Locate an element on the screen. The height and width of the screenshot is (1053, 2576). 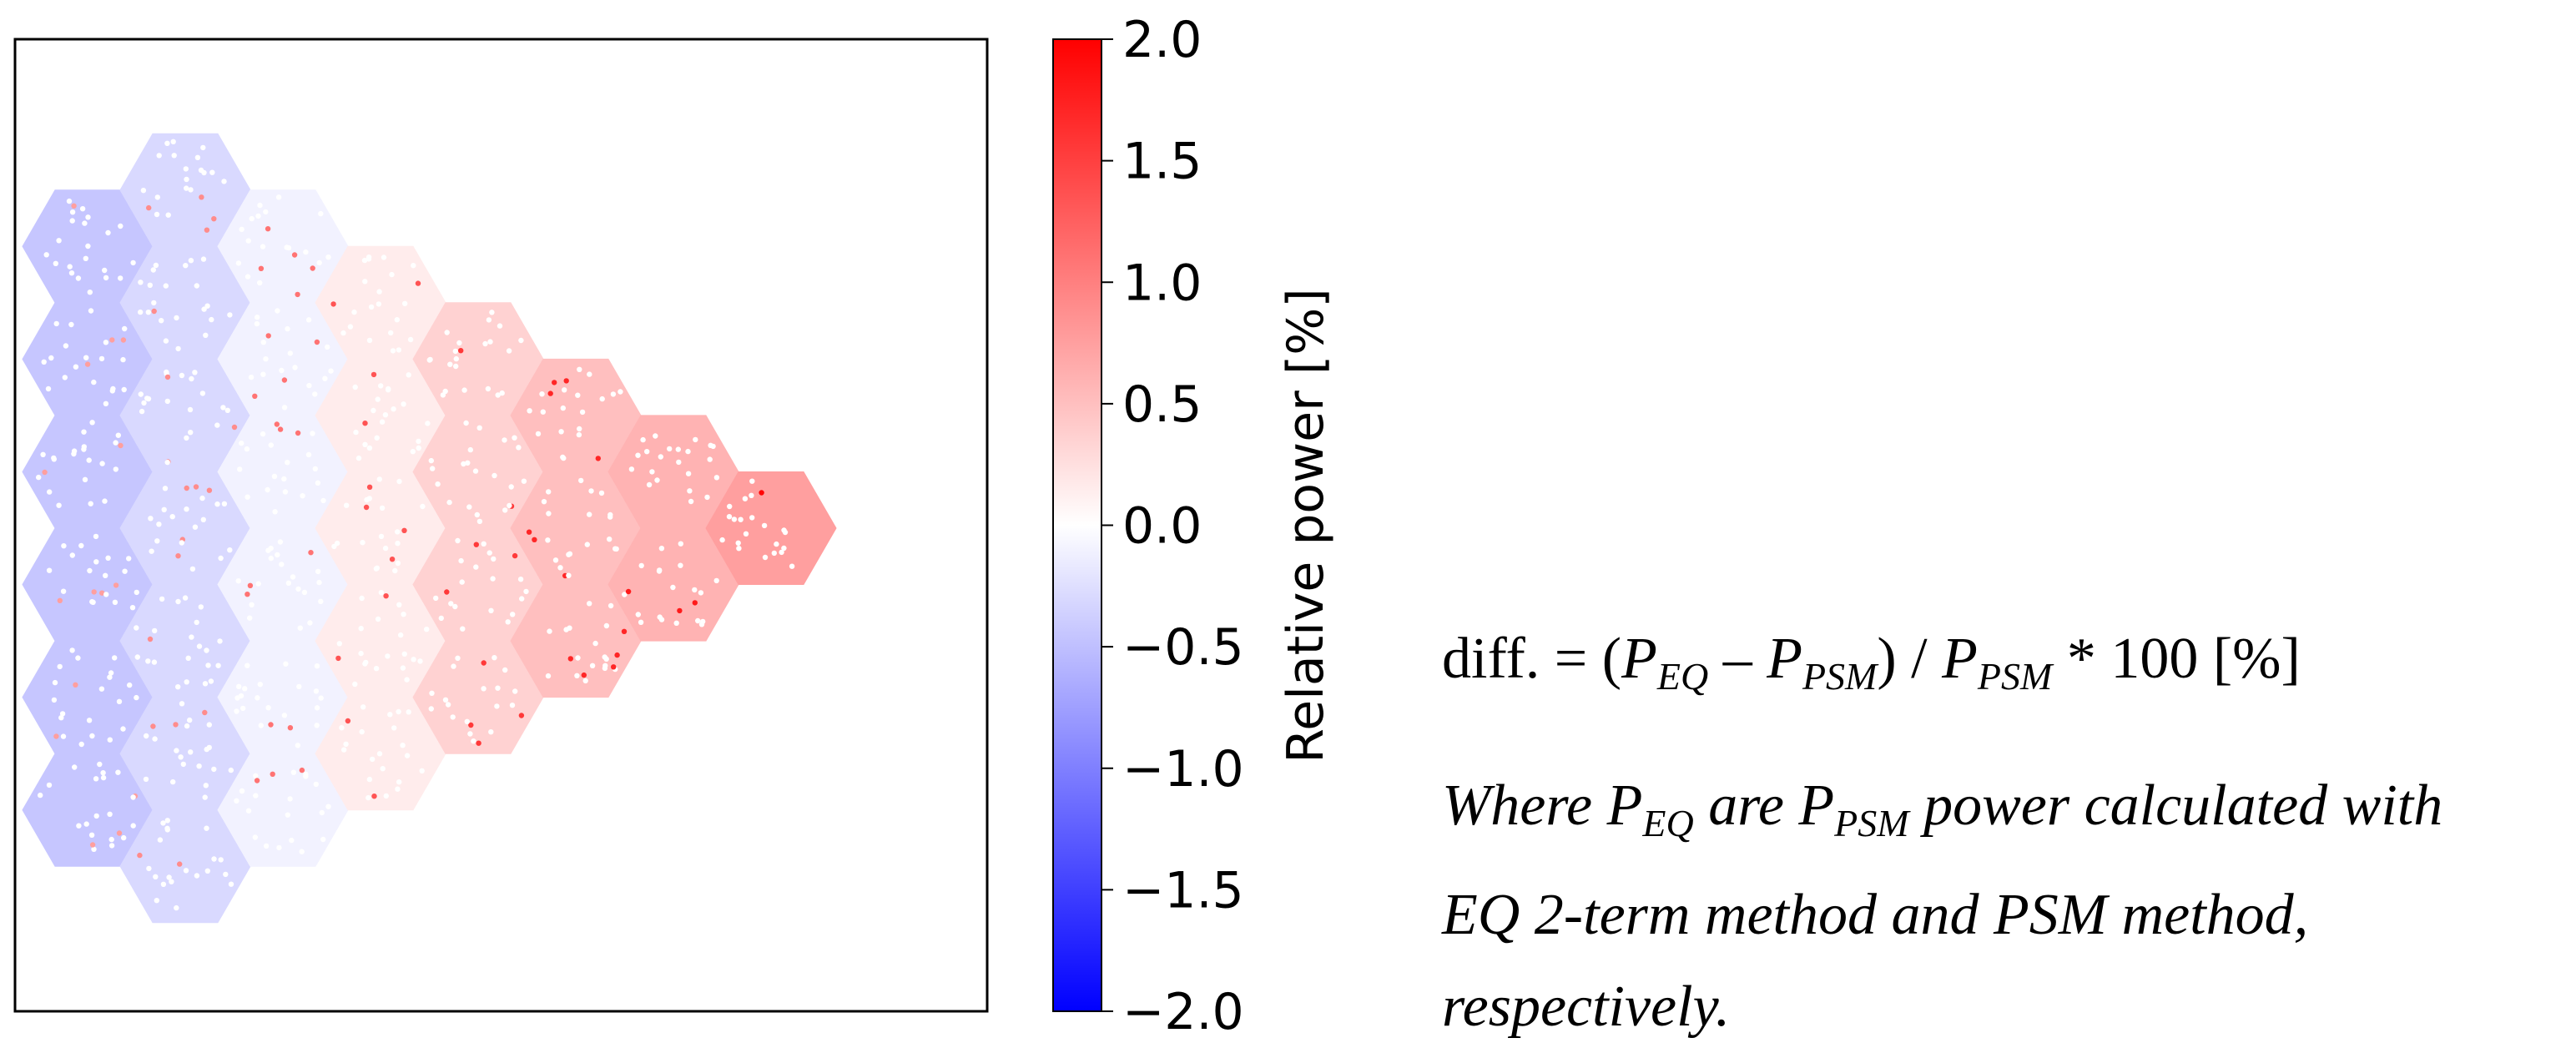
colorbar-tick-label: 0.0 is located at coordinates (1162, 526).